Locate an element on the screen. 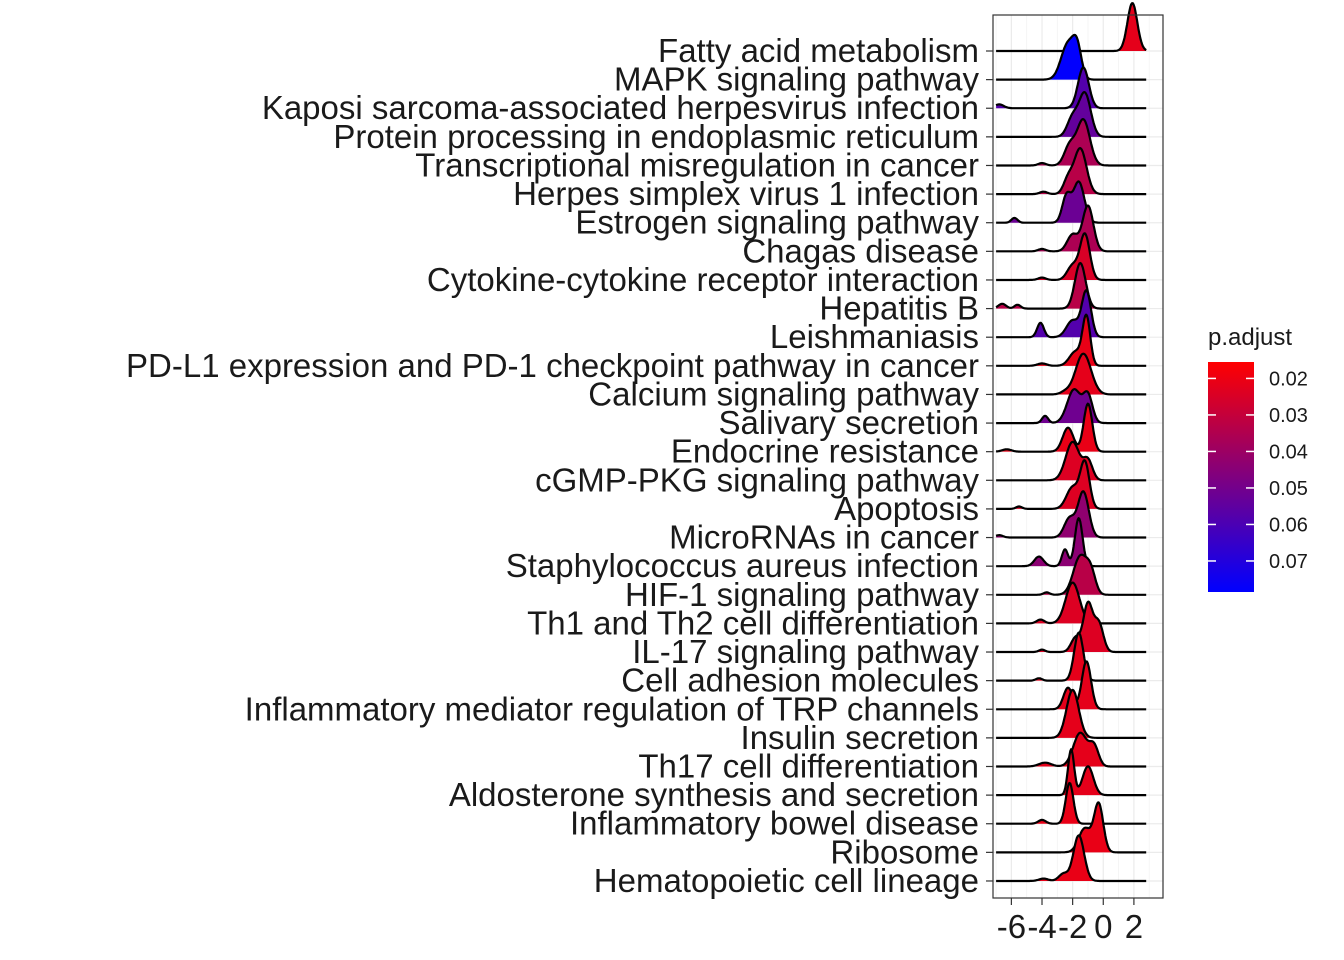 The height and width of the screenshot is (960, 1344). y-tick-label: Estrogen signaling pathway is located at coordinates (777, 222).